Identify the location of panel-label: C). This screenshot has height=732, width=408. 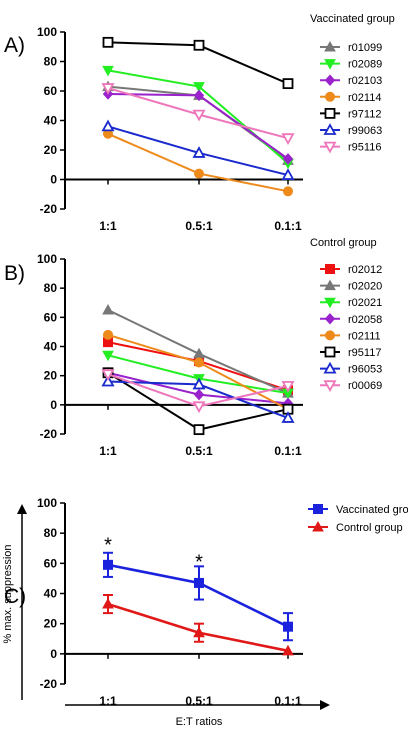
(15, 596).